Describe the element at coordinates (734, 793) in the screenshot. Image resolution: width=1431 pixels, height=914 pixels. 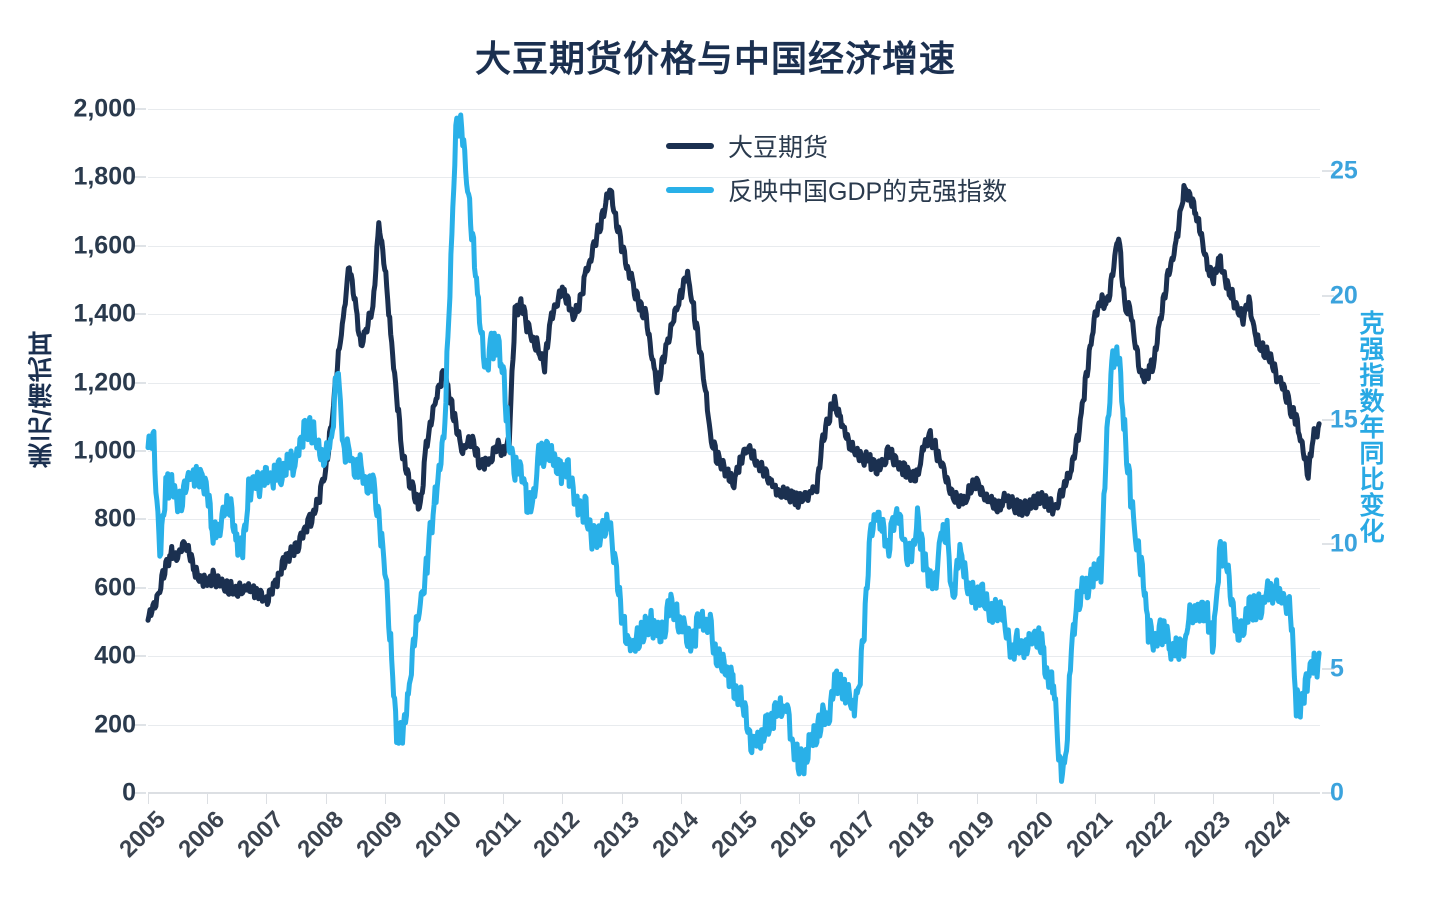
I see `x-axis-baseline` at that location.